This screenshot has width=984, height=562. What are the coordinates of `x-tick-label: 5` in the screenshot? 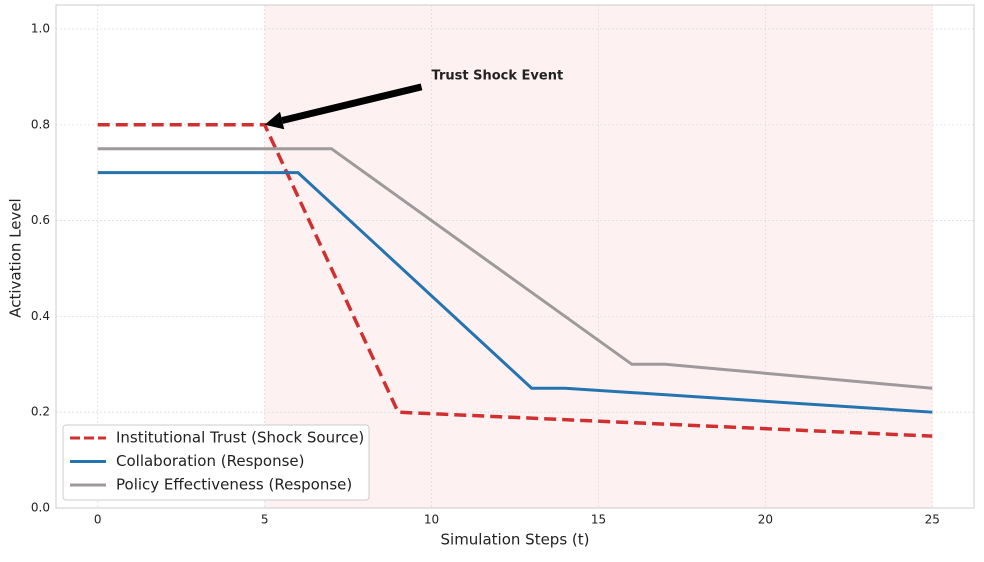 It's located at (265, 520).